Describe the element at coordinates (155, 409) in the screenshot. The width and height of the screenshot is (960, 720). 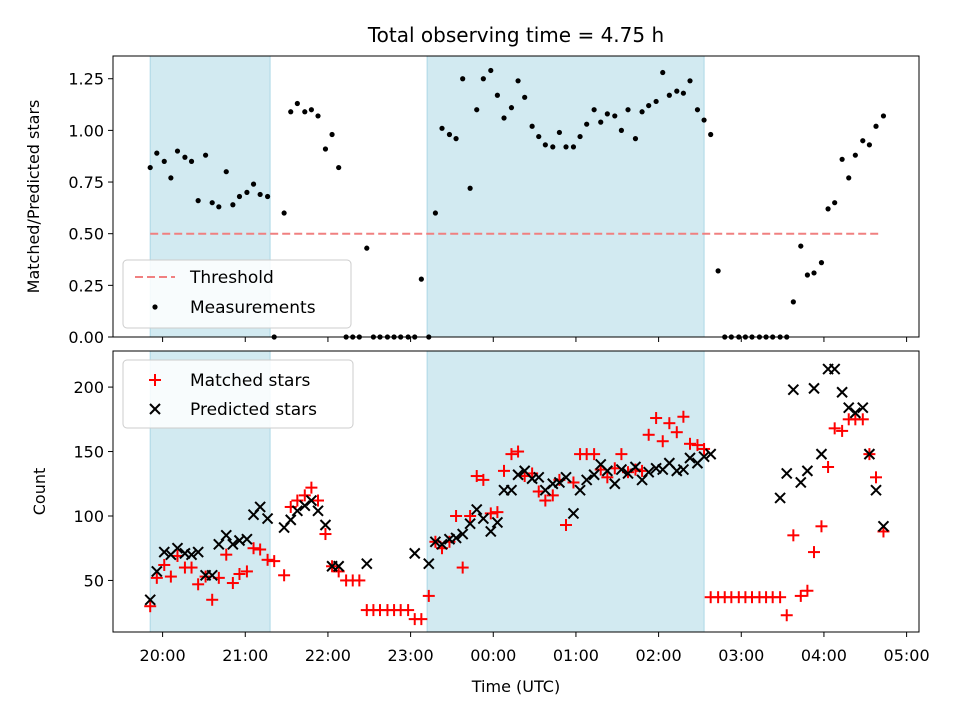
I see `legend-predicted-marker` at that location.